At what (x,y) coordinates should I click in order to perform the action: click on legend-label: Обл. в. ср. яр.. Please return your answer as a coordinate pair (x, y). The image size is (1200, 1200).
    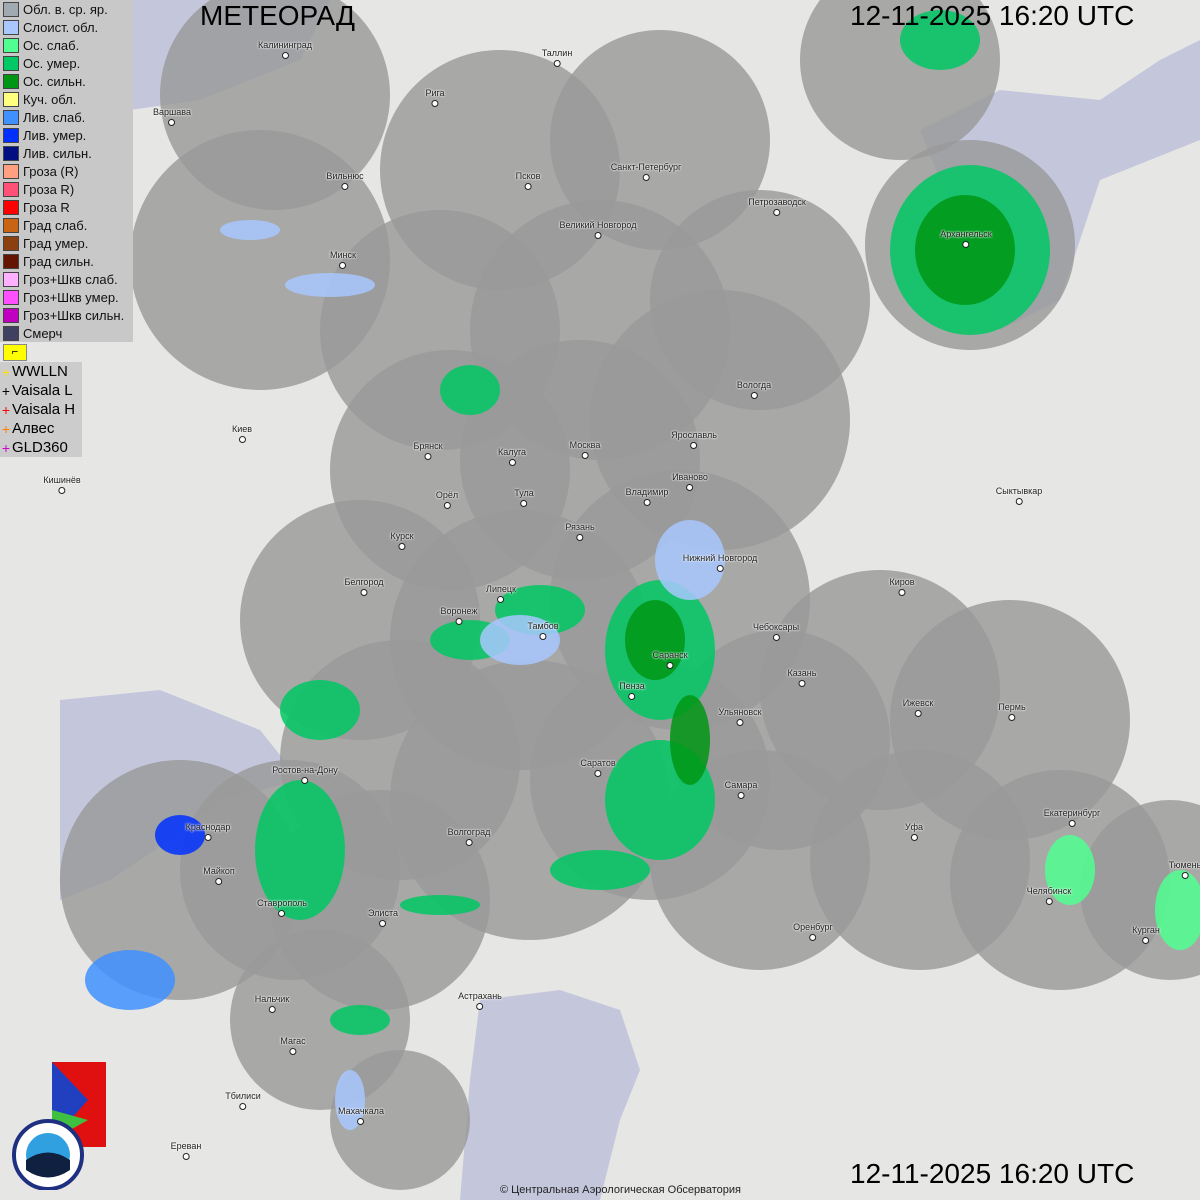
    Looking at the image, I should click on (65, 9).